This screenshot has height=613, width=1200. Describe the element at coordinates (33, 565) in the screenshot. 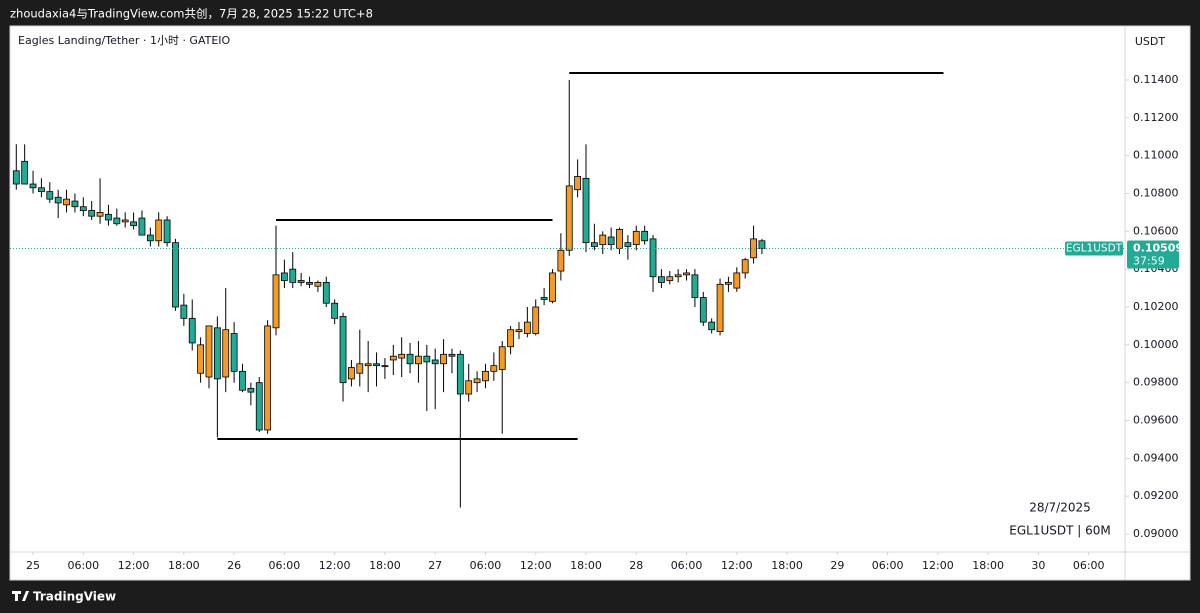

I see `x-tick-label: 25` at that location.